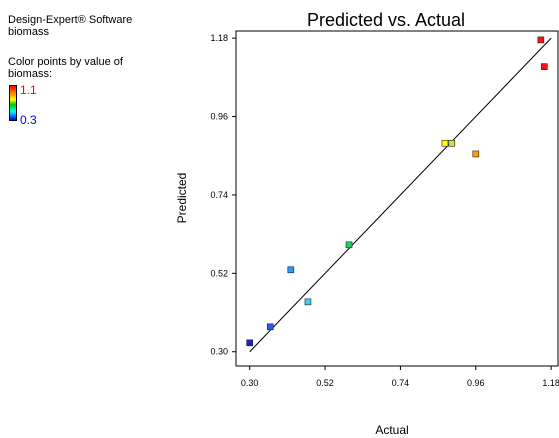  What do you see at coordinates (13, 103) in the screenshot?
I see `color-scale-bar` at bounding box center [13, 103].